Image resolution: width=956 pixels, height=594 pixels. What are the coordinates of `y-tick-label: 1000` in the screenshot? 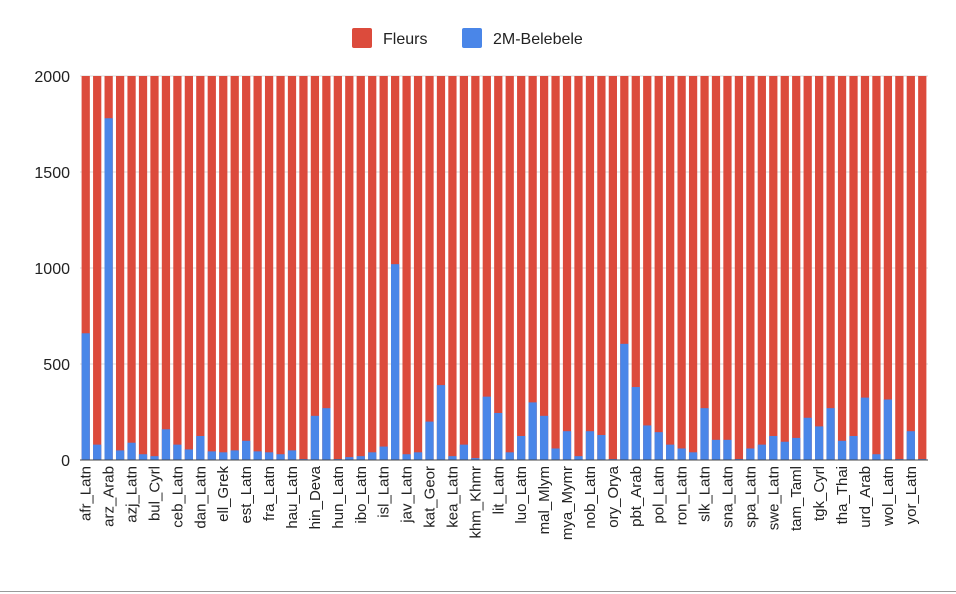 It's located at (52, 269).